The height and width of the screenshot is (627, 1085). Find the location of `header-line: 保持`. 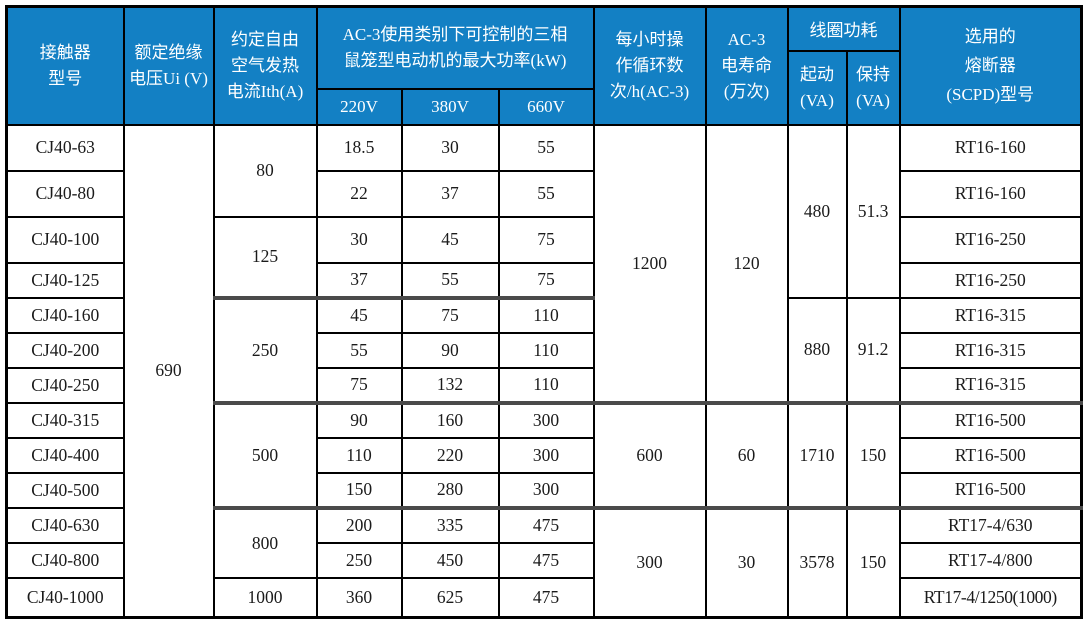

header-line: 保持 is located at coordinates (873, 74).